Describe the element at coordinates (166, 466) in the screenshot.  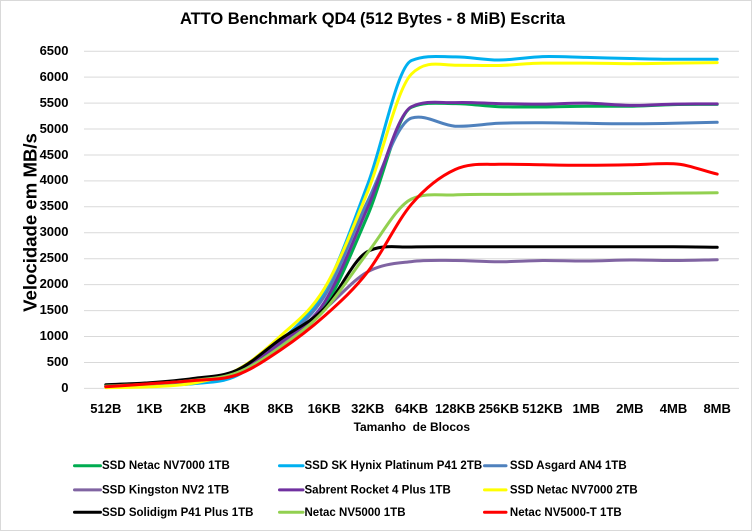
I see `svg-text: SSD Netac NV7000 1TB` at that location.